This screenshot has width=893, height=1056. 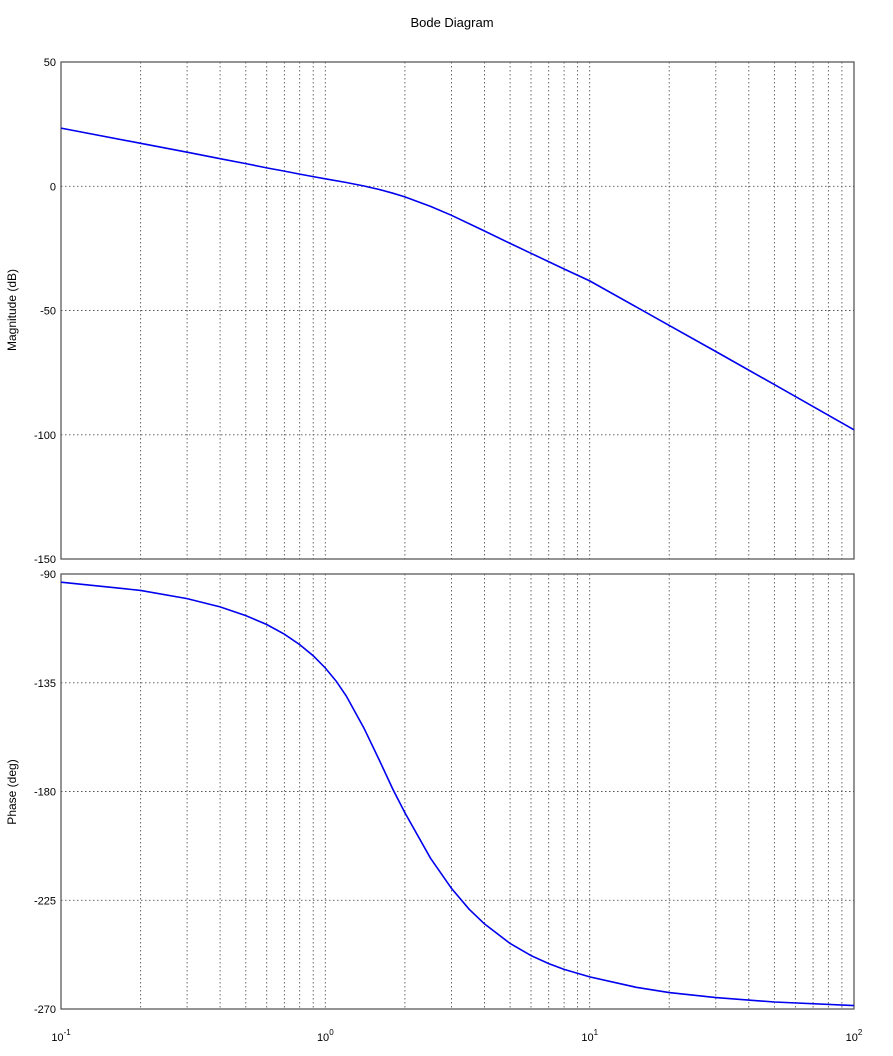 I want to click on magnitude-y-ticks: 50 0 -50 -100 -150, so click(x=45, y=311).